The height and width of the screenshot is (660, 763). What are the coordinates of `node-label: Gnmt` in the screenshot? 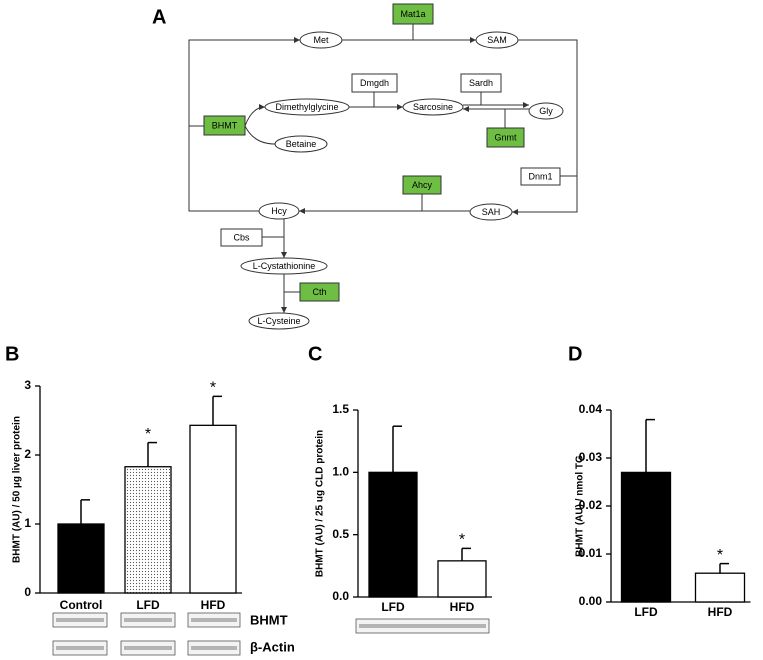 It's located at (505, 137).